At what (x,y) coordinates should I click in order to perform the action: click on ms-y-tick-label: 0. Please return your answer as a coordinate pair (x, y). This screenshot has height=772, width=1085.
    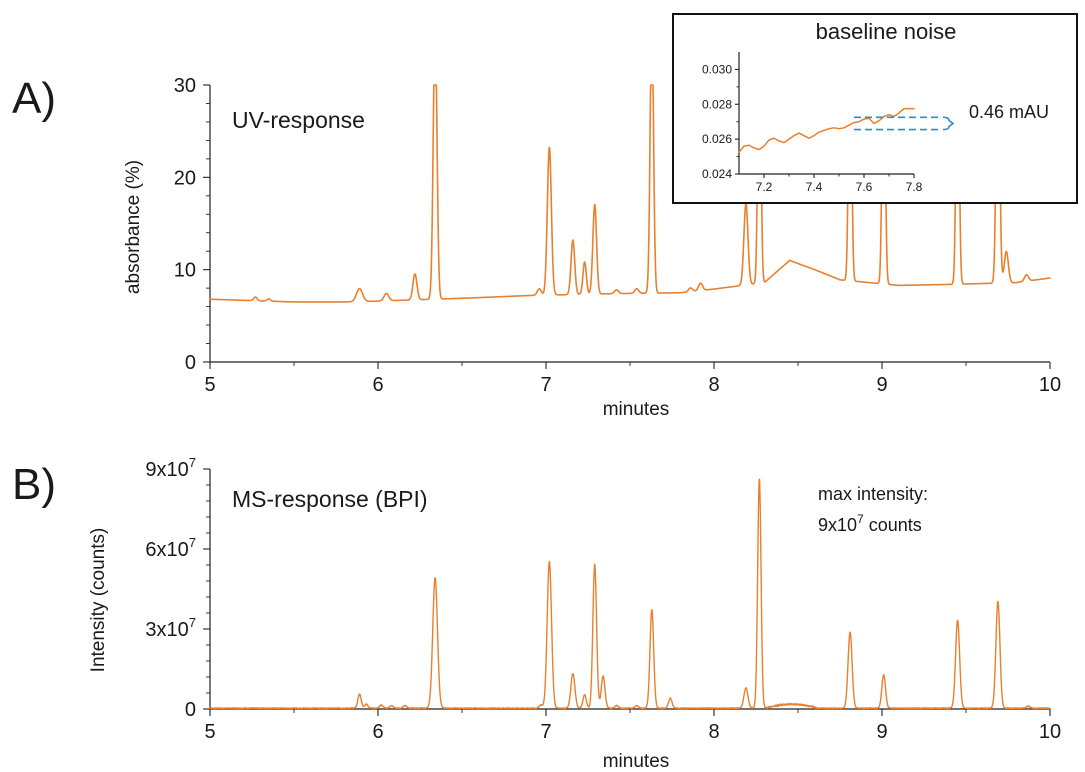
    Looking at the image, I should click on (190, 710).